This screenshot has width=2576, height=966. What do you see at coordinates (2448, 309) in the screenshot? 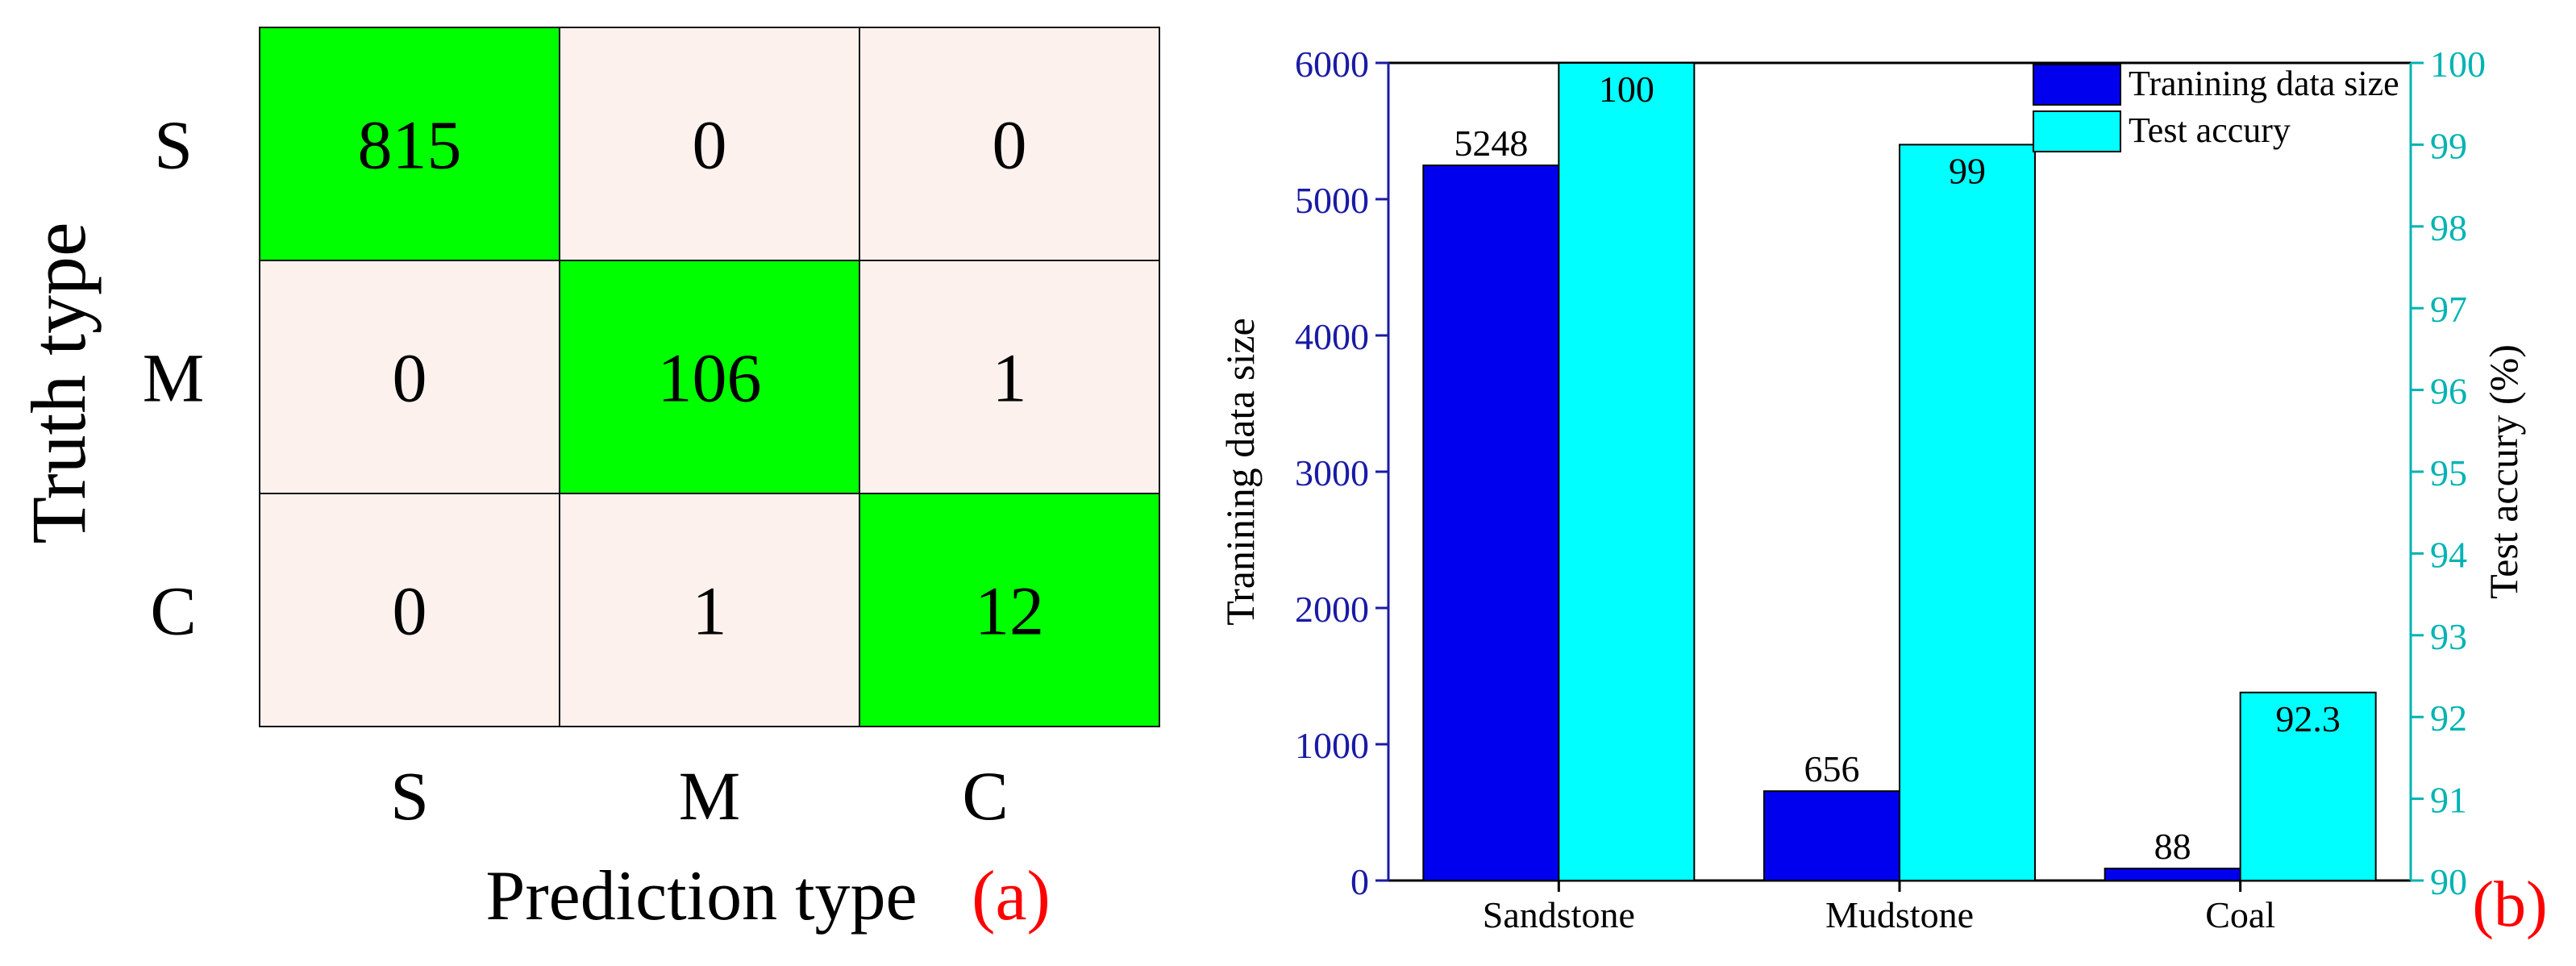
I see `y-right-tick-label: 97` at bounding box center [2448, 309].